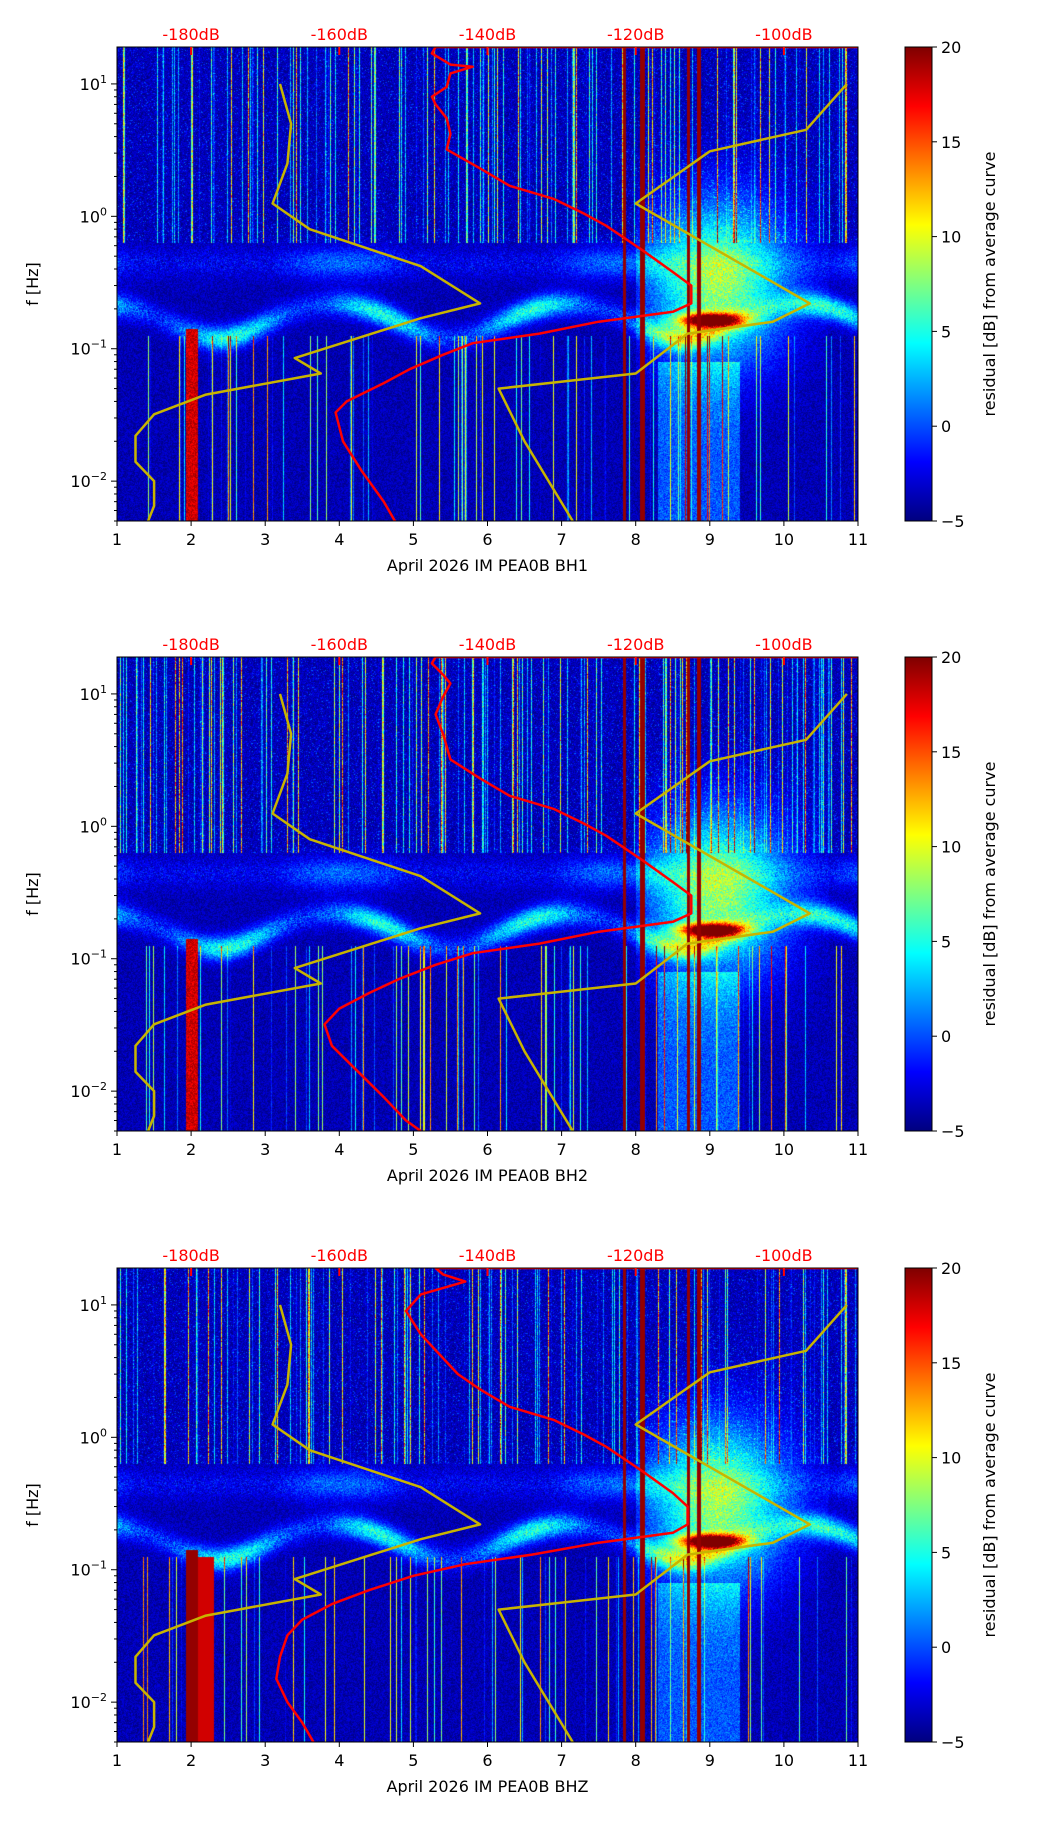  Describe the element at coordinates (487, 565) in the screenshot. I see `x-axis-label: April 2026 IM PEA0B BH1` at that location.